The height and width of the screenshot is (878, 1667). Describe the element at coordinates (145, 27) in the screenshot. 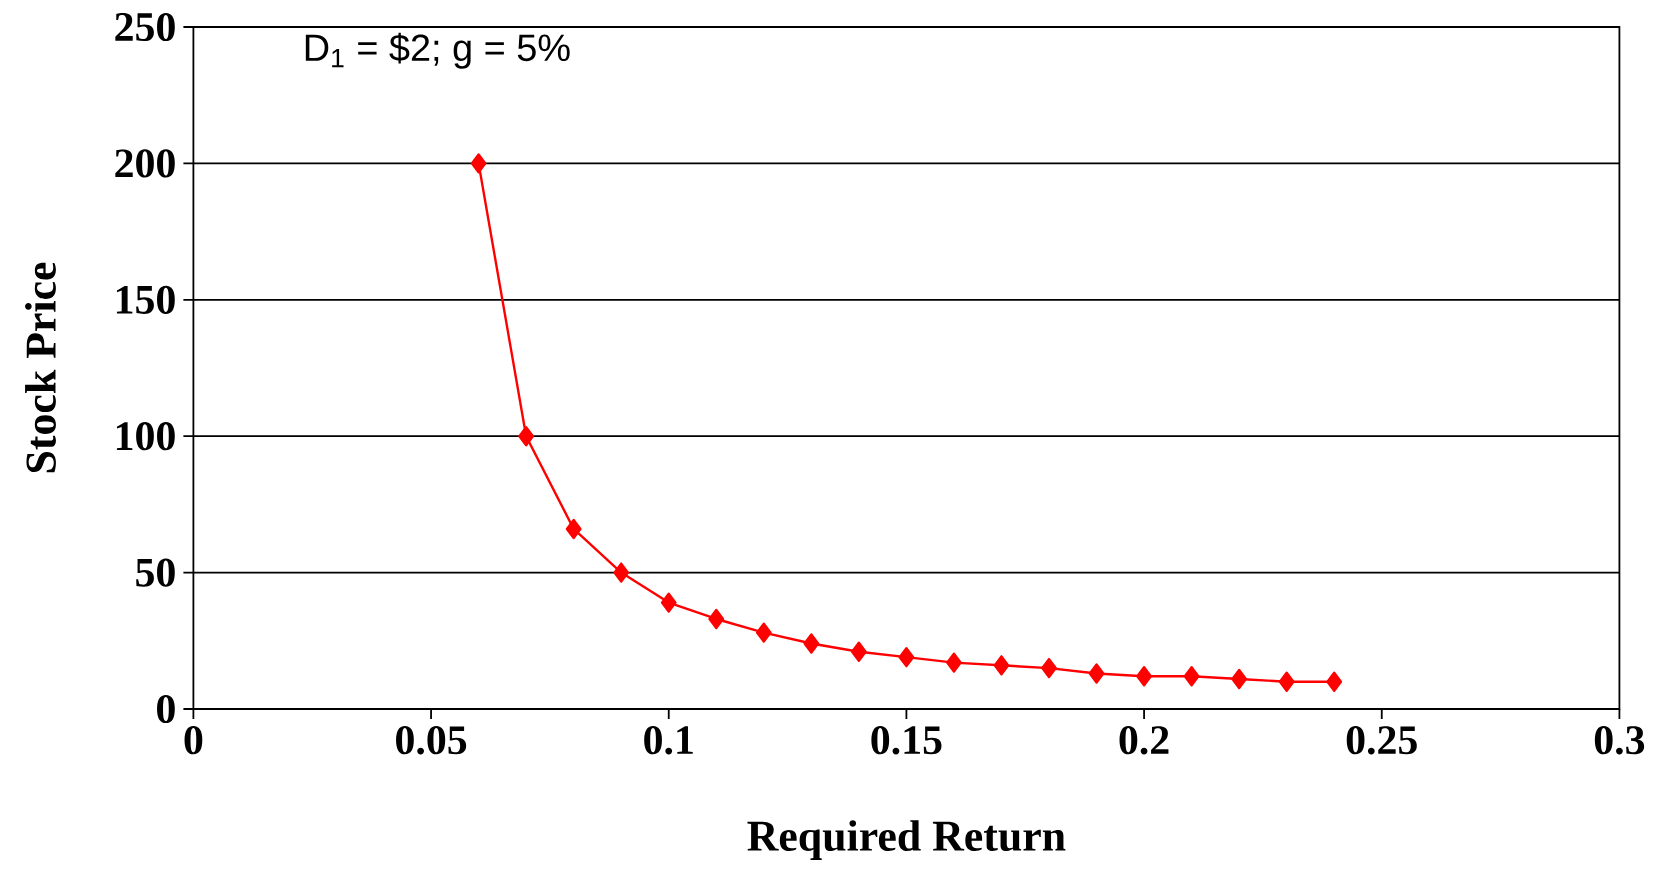

I see `y-tick-label: 250` at that location.